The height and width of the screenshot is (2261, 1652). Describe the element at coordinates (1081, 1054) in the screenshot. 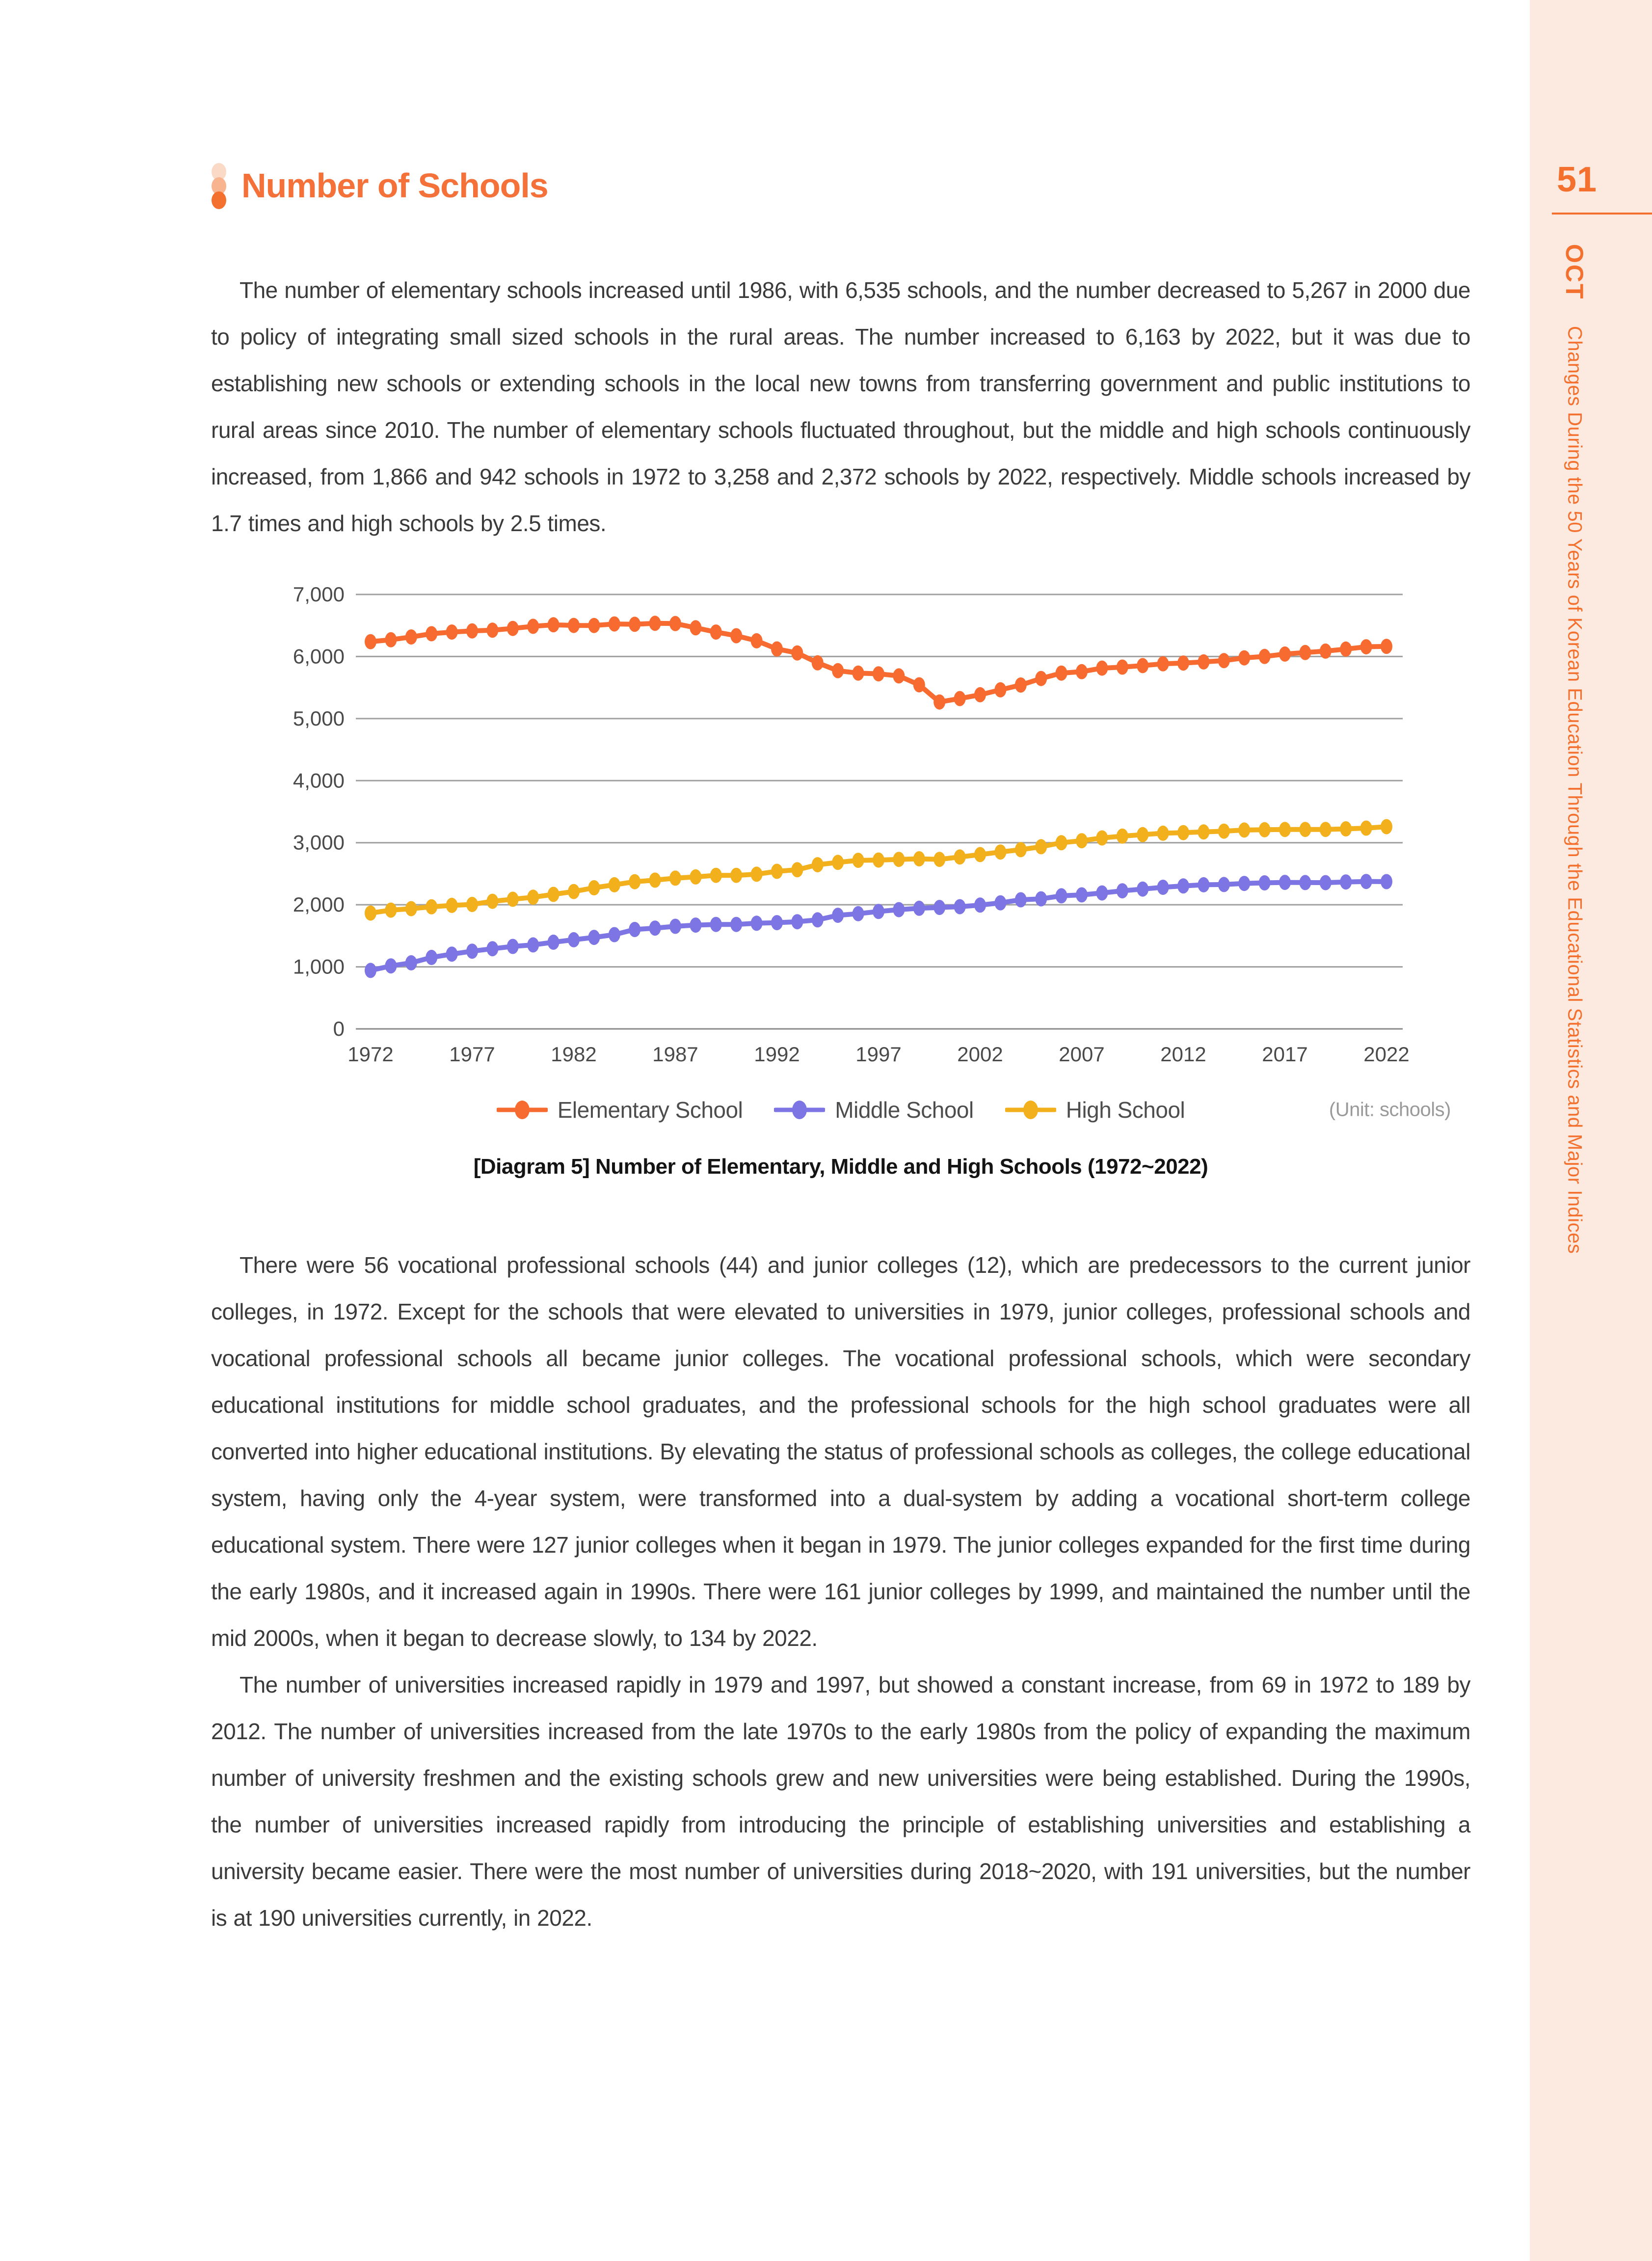

I see `x-tick-2007: 2007` at that location.